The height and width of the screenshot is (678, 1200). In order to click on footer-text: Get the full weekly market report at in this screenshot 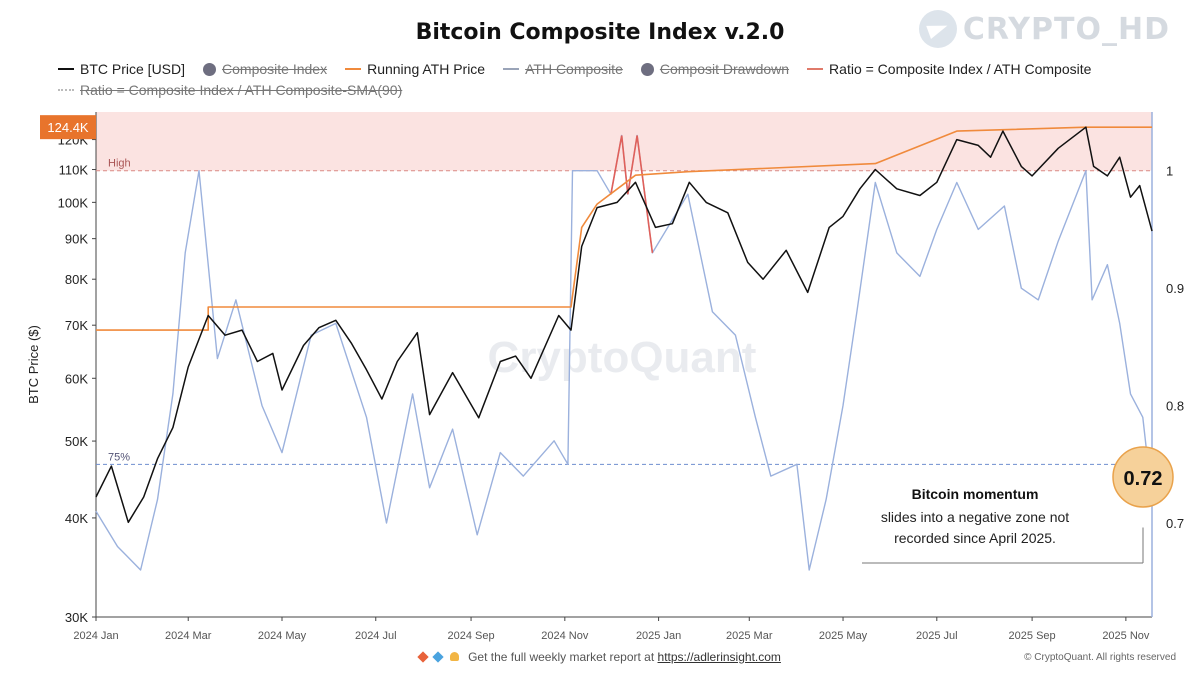, I will do `click(561, 657)`.